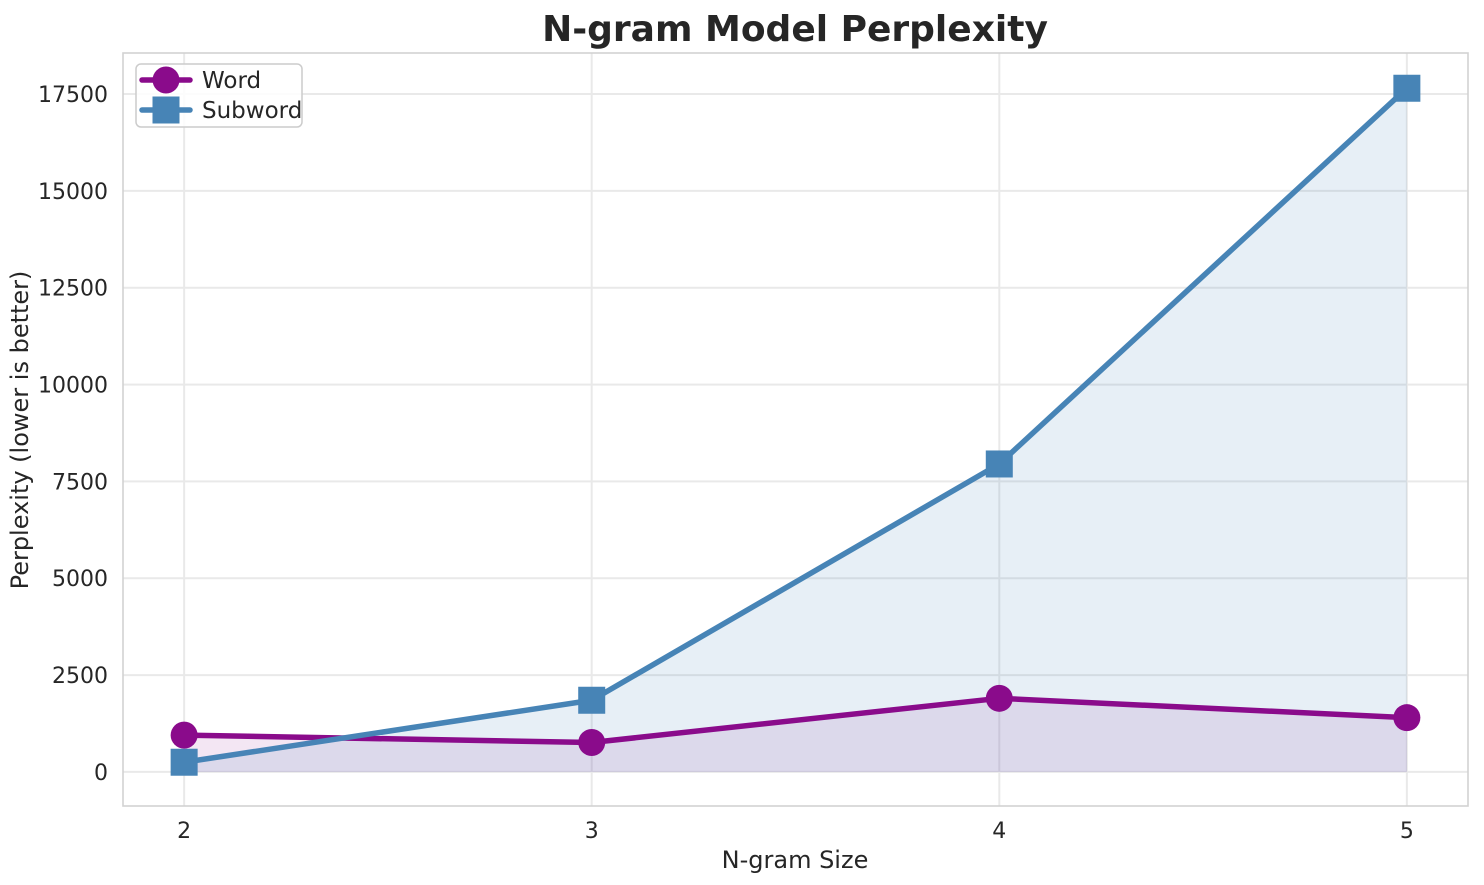 Image resolution: width=1484 pixels, height=885 pixels. Describe the element at coordinates (101, 773) in the screenshot. I see `y-tick-label-0: 0` at that location.